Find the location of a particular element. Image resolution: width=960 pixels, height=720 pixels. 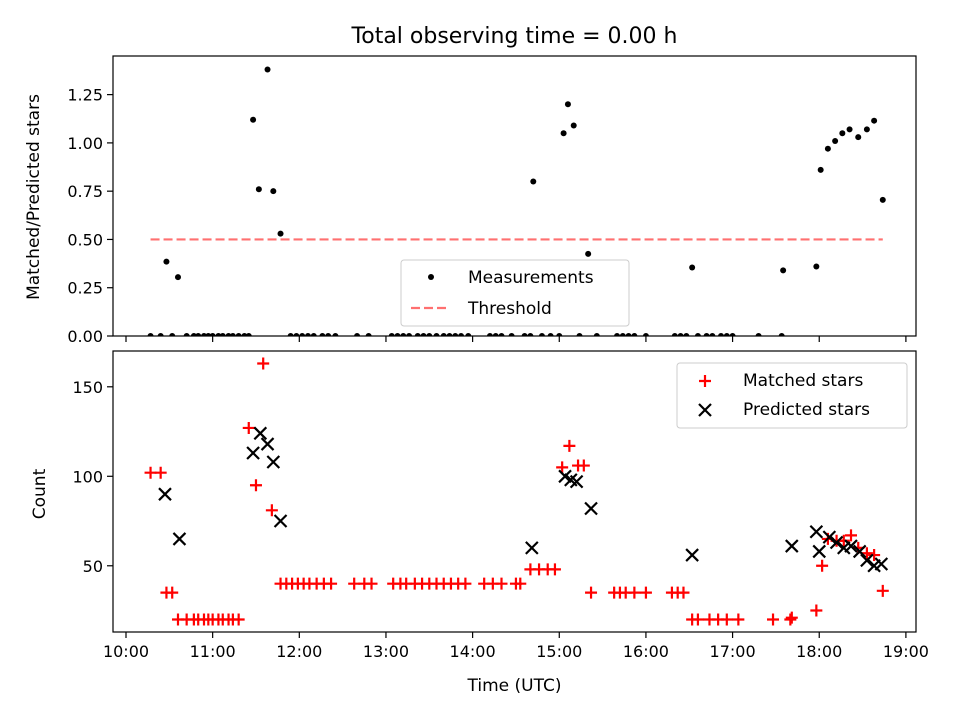

x-tick-label: 14:00 is located at coordinates (473, 651).